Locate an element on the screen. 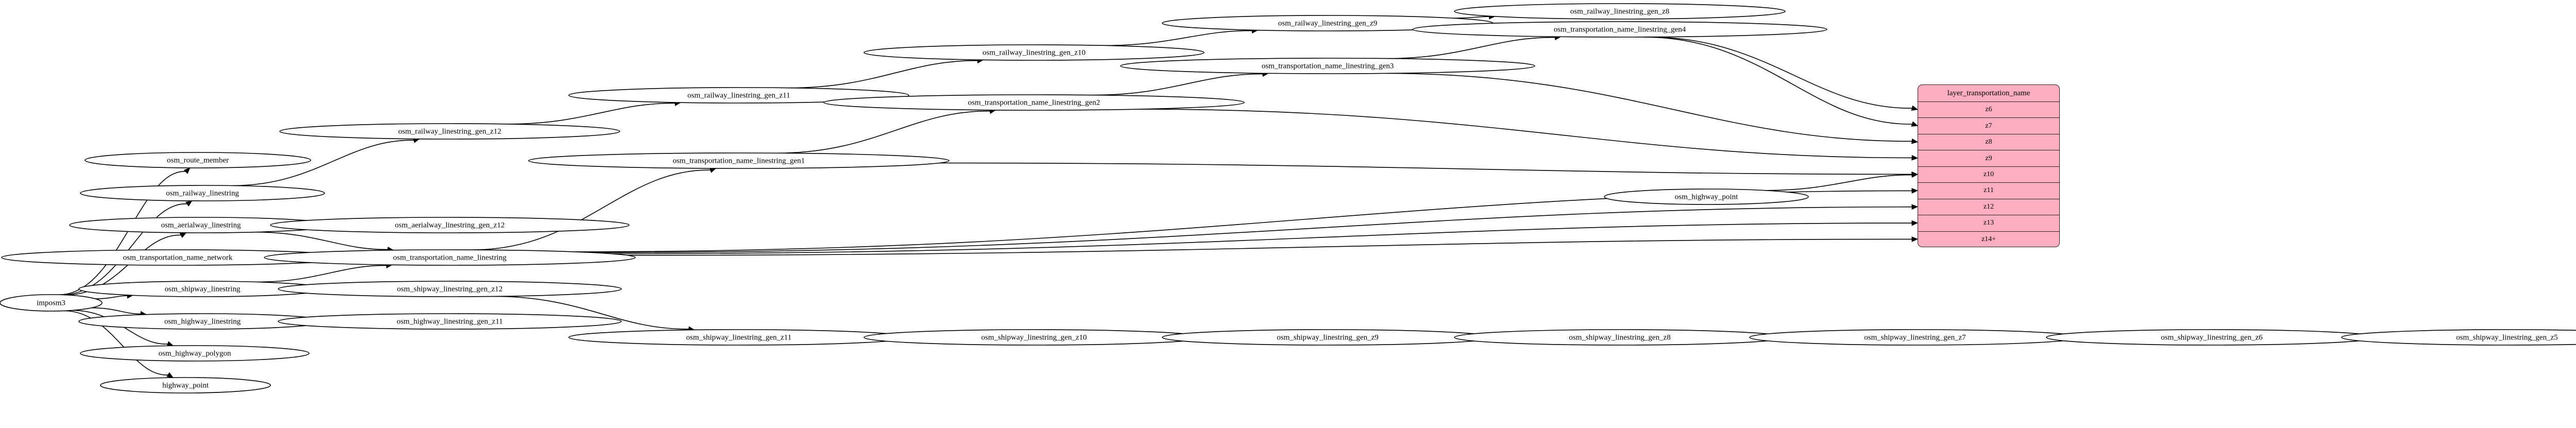 This screenshot has width=2576, height=428. node-osm_shipway_linestring_gen_z10: osm_shipway_linestring_gen_z10 is located at coordinates (1034, 337).